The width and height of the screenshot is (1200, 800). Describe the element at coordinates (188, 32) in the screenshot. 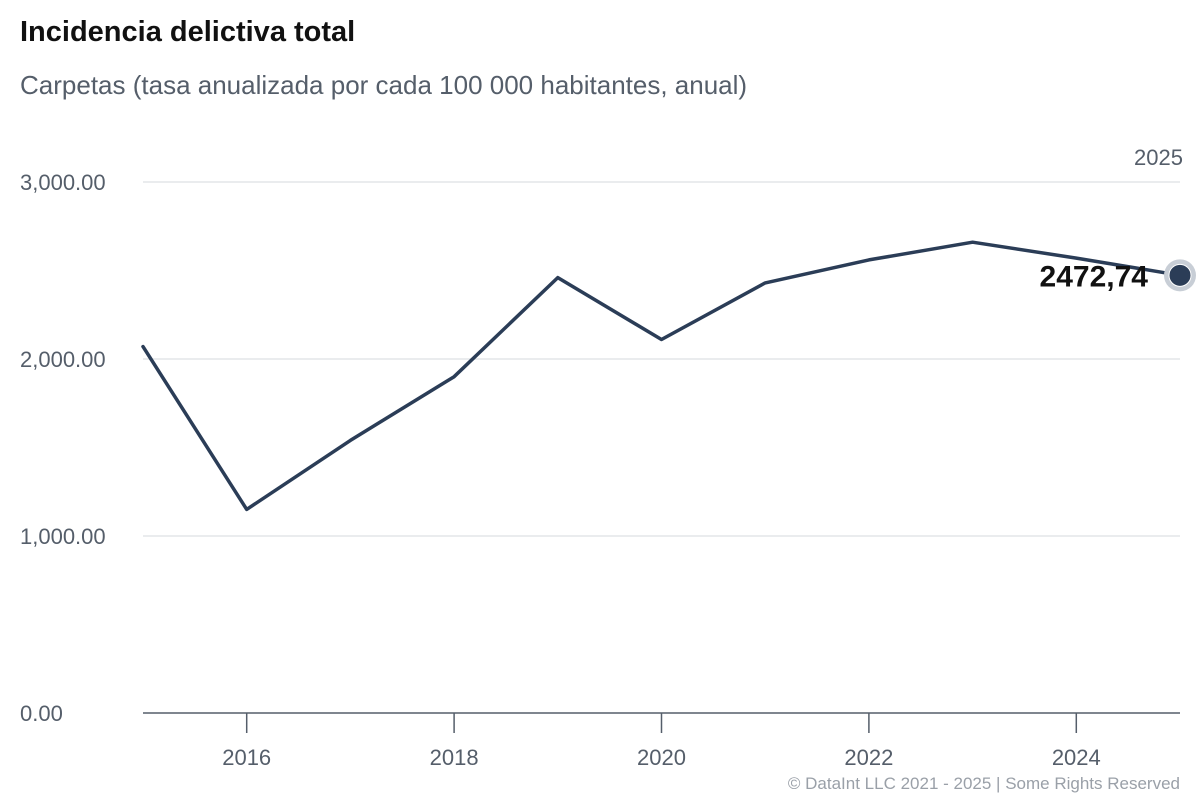

I see `chart-title: Incidencia delictiva total` at that location.